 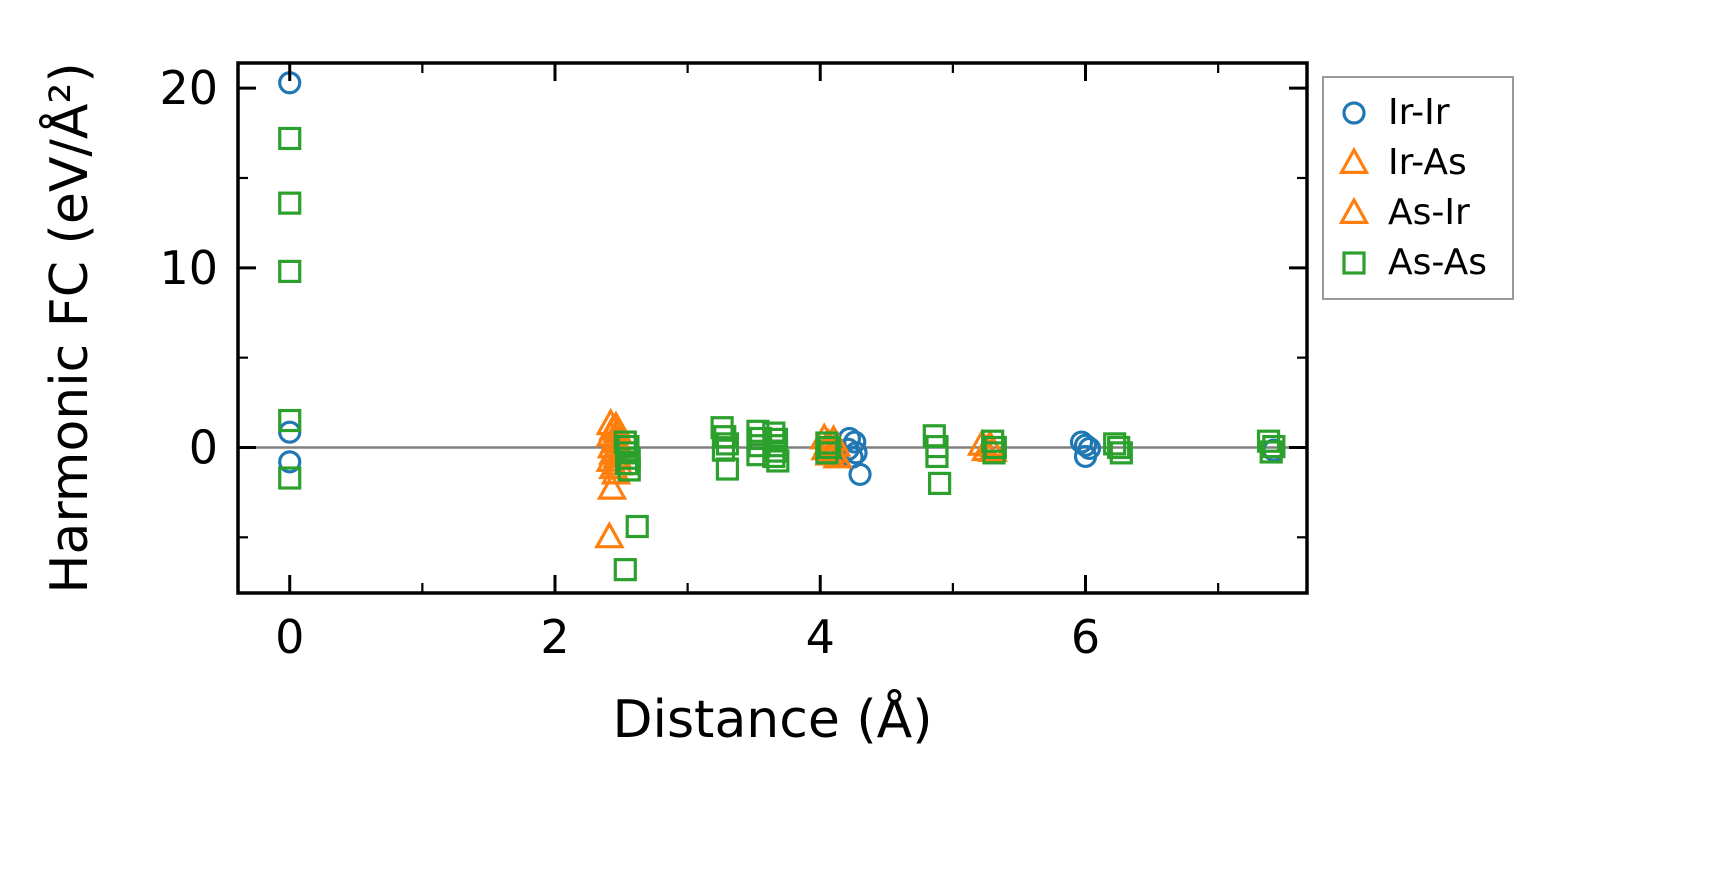 What do you see at coordinates (188, 268) in the screenshot?
I see `svg-text: 10` at bounding box center [188, 268].